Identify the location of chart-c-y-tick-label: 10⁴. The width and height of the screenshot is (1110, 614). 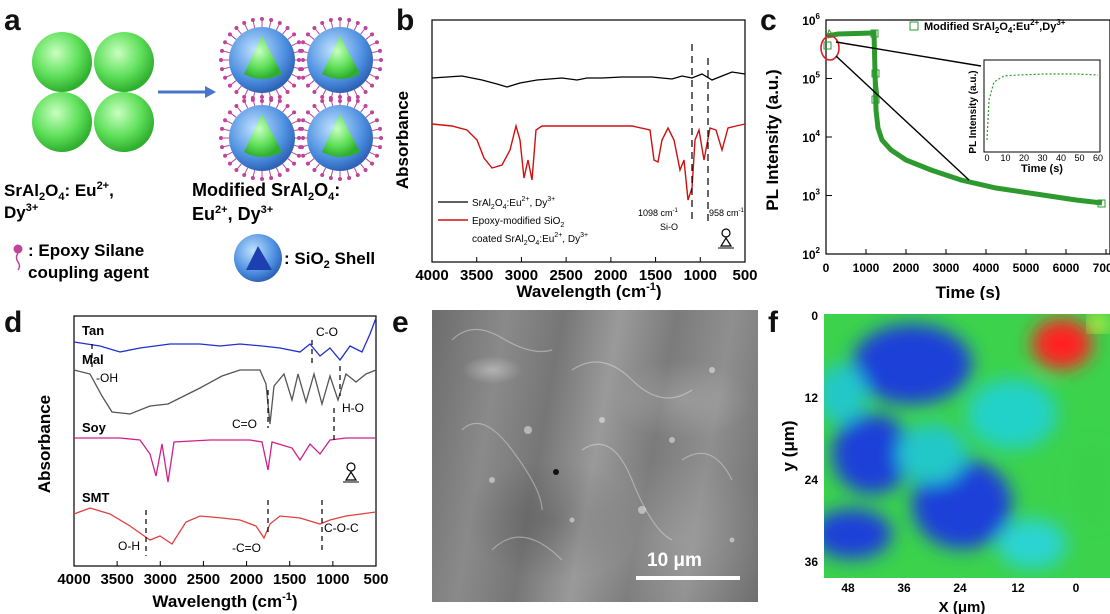
(811, 137).